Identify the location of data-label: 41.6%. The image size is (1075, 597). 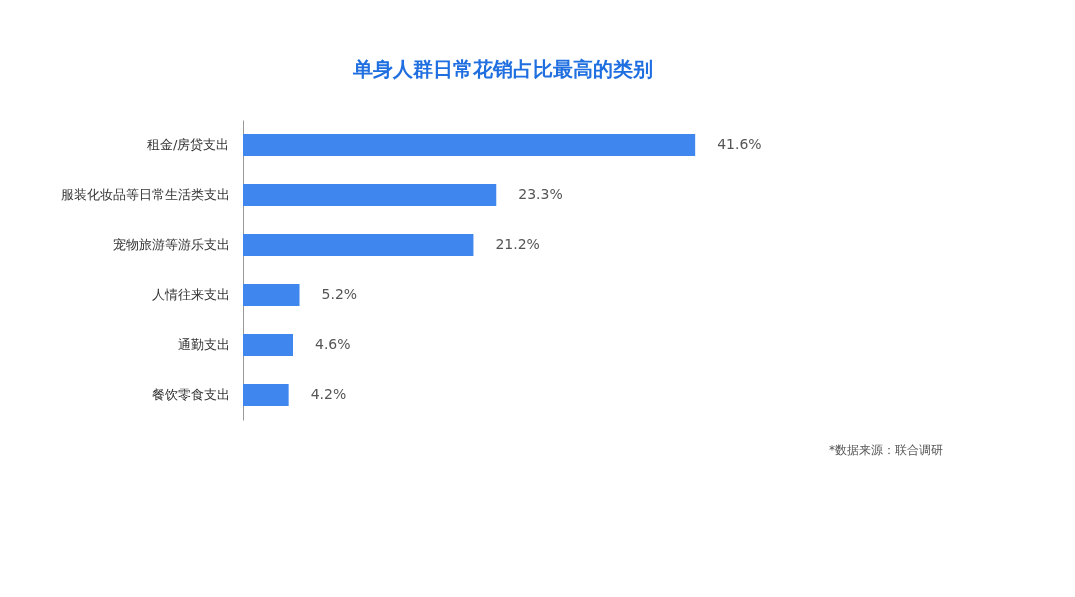
(739, 144).